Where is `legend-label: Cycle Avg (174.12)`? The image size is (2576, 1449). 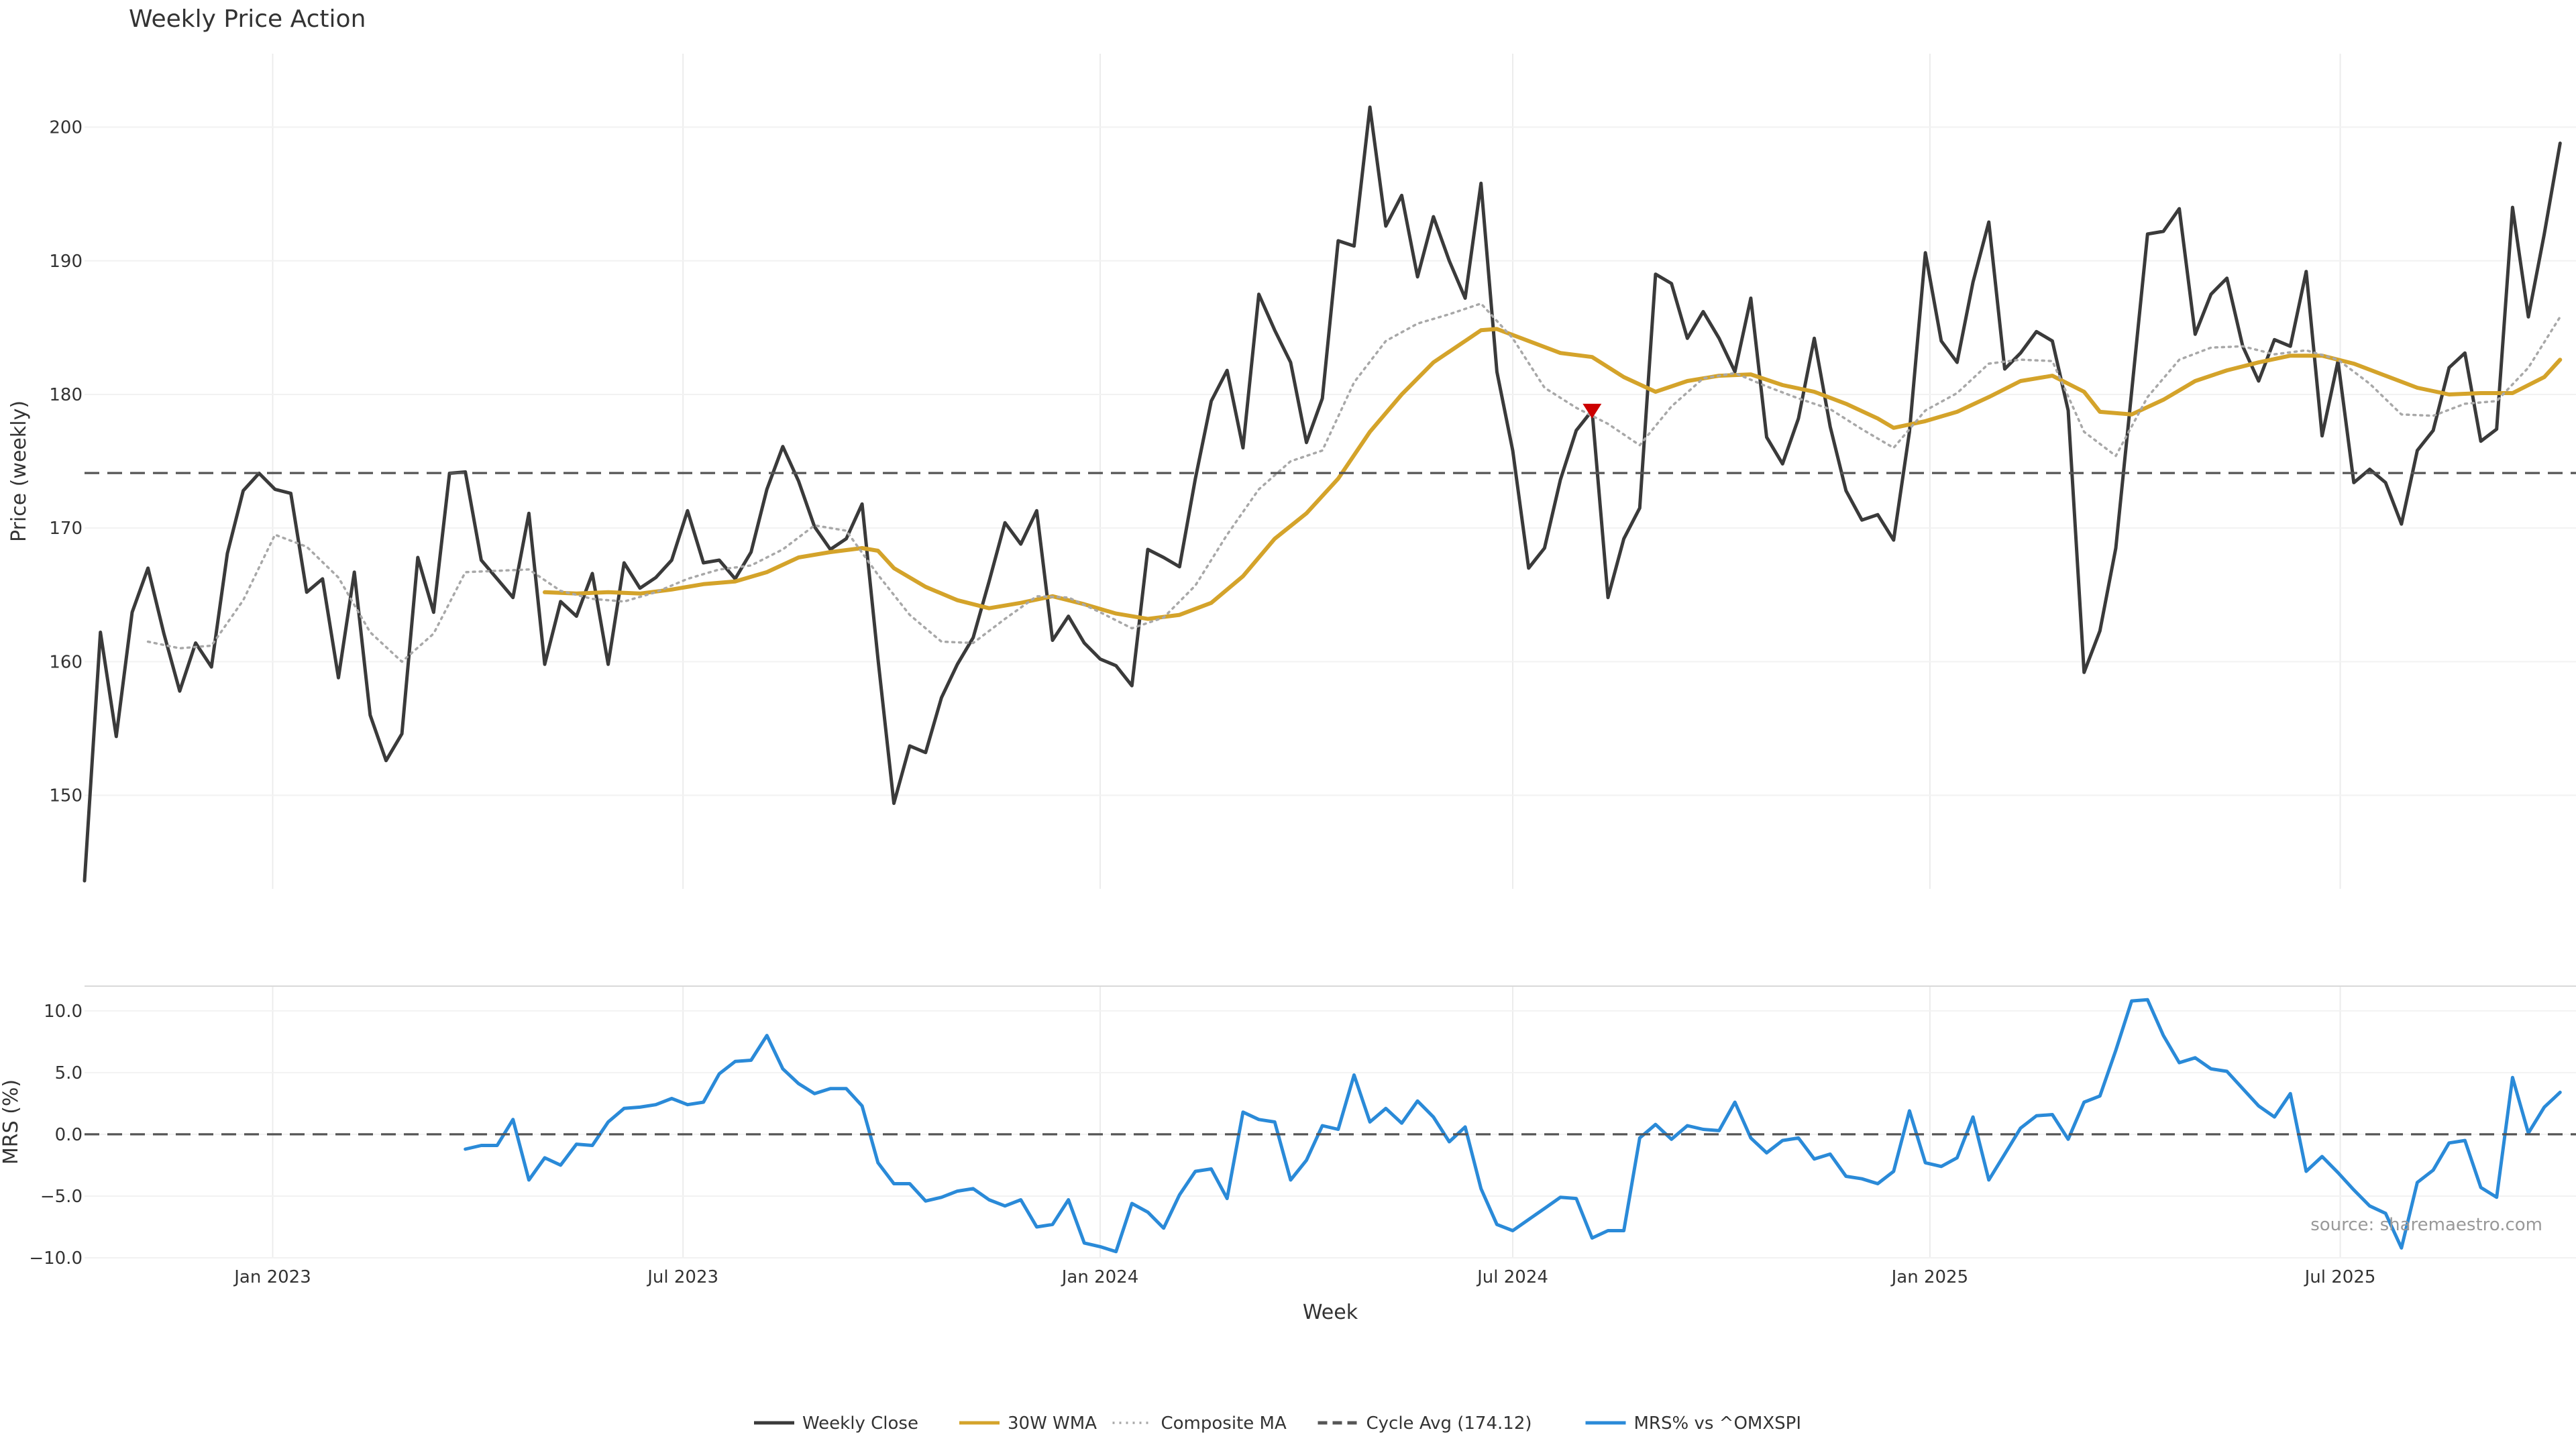
legend-label: Cycle Avg (174.12) is located at coordinates (1449, 1423).